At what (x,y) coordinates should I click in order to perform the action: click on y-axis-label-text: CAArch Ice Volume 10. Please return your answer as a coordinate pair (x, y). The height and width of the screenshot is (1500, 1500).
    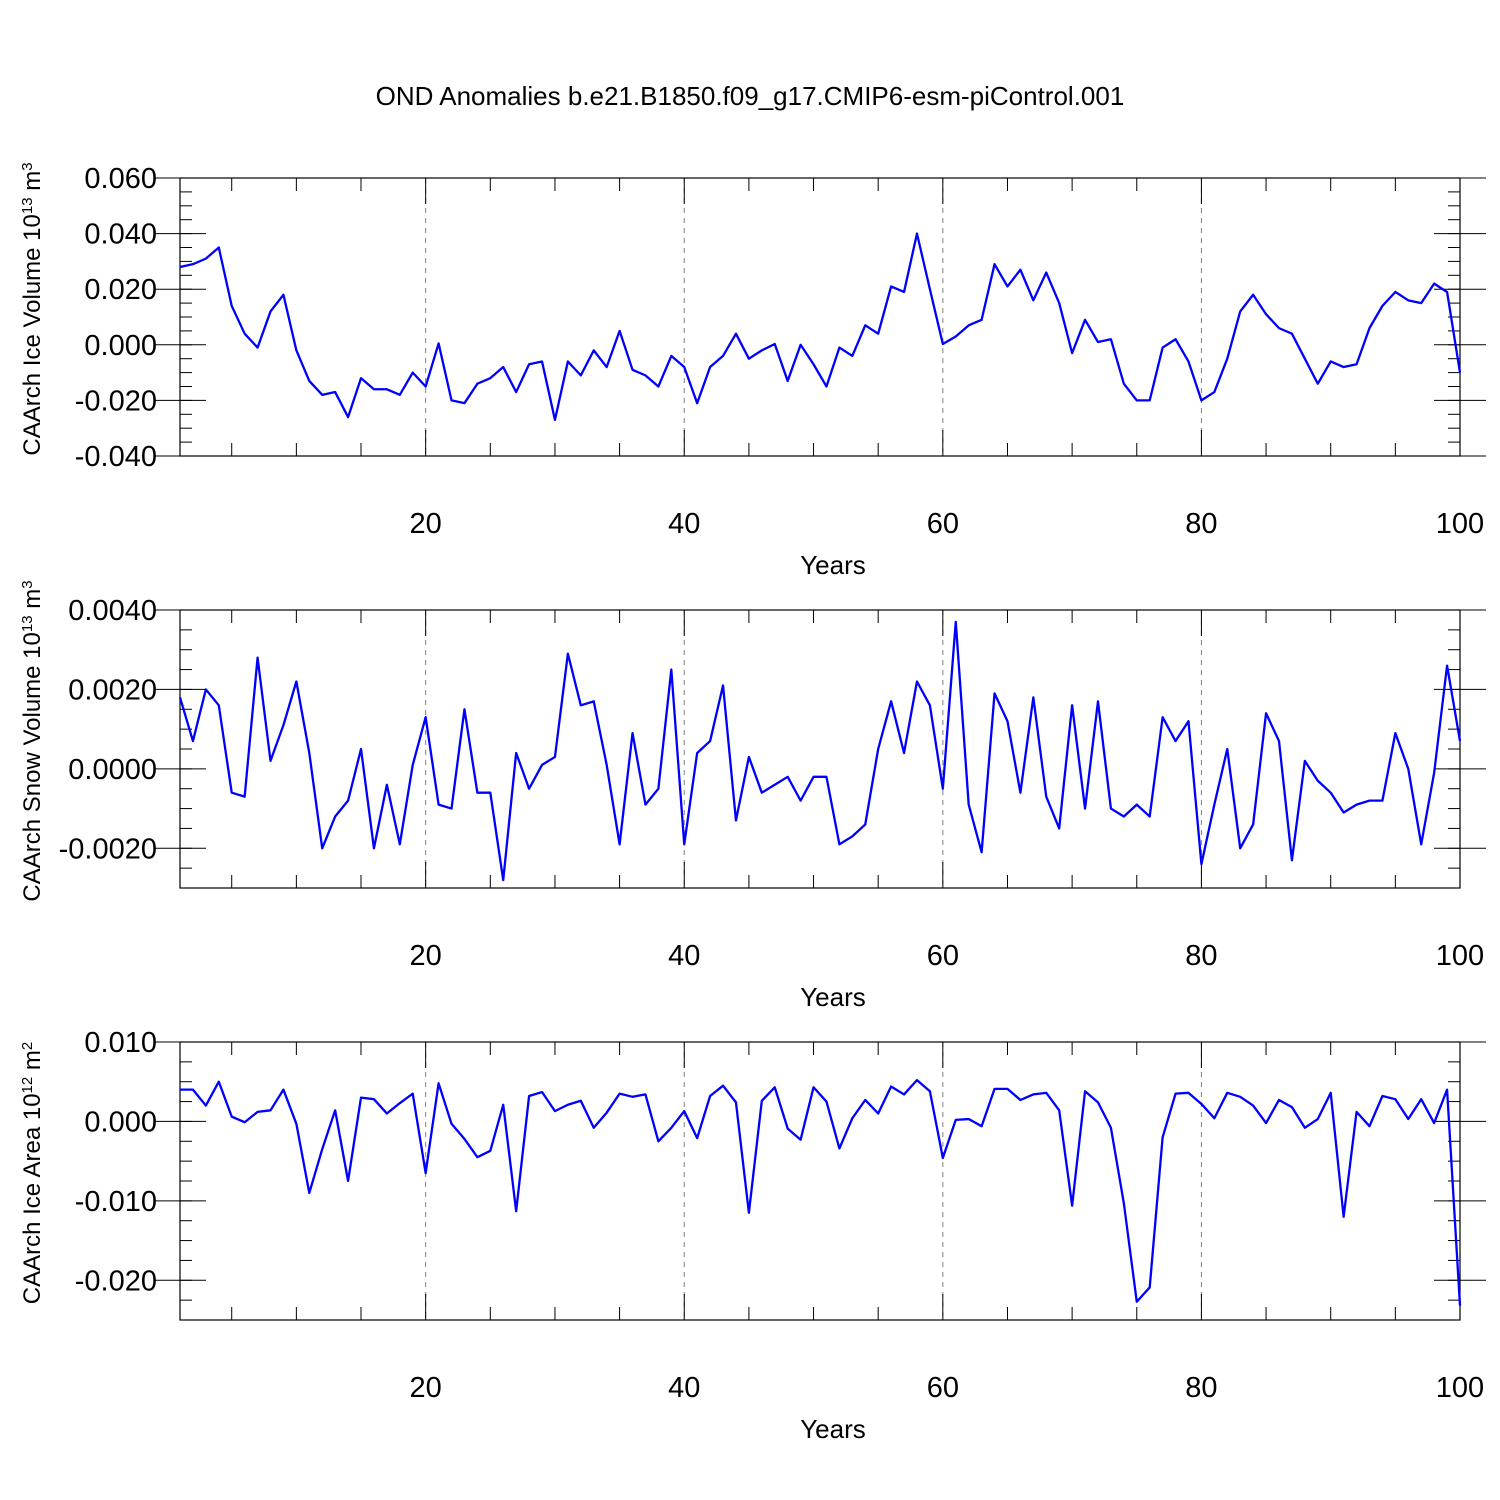
    Looking at the image, I should click on (32, 334).